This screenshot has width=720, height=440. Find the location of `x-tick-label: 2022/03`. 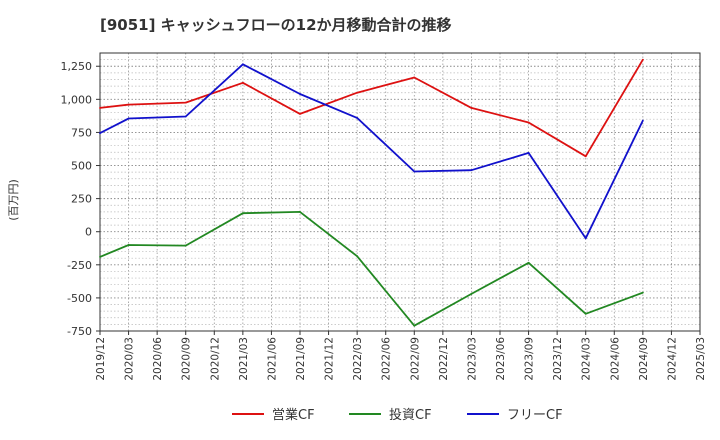

x-tick-label: 2022/03 is located at coordinates (358, 359).